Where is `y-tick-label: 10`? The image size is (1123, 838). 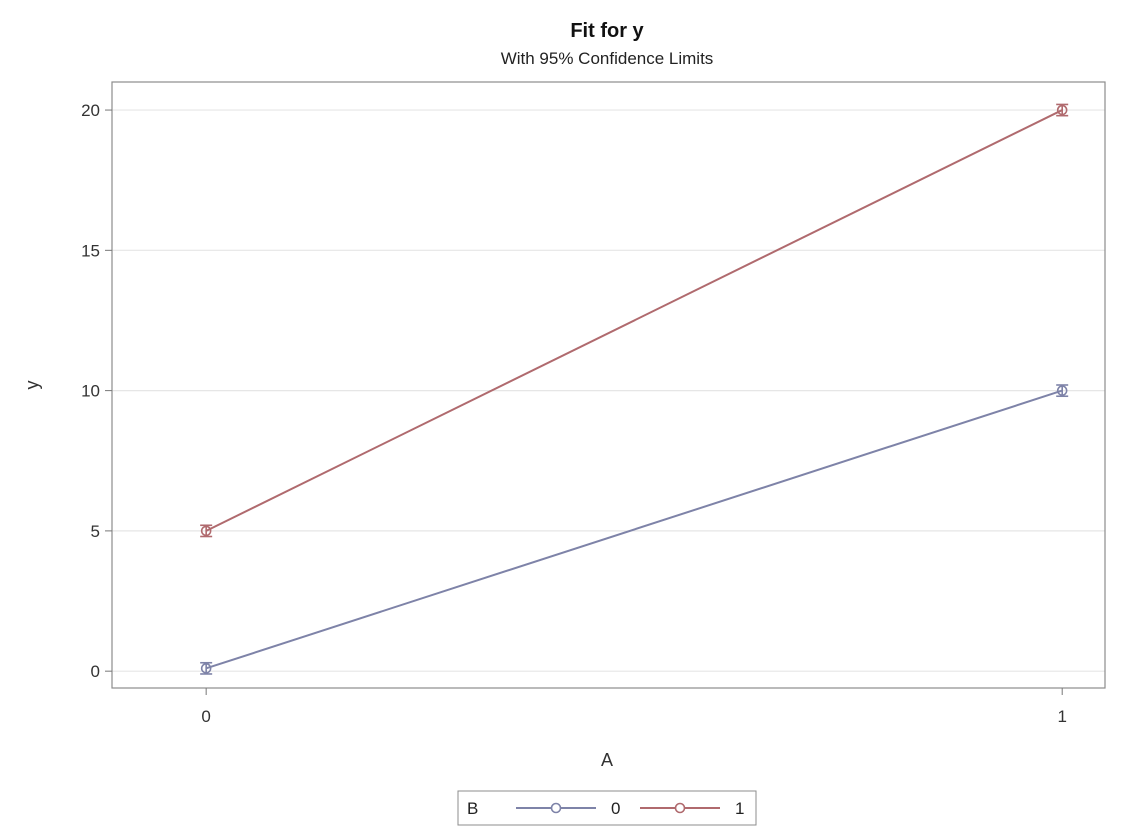 y-tick-label: 10 is located at coordinates (90, 391).